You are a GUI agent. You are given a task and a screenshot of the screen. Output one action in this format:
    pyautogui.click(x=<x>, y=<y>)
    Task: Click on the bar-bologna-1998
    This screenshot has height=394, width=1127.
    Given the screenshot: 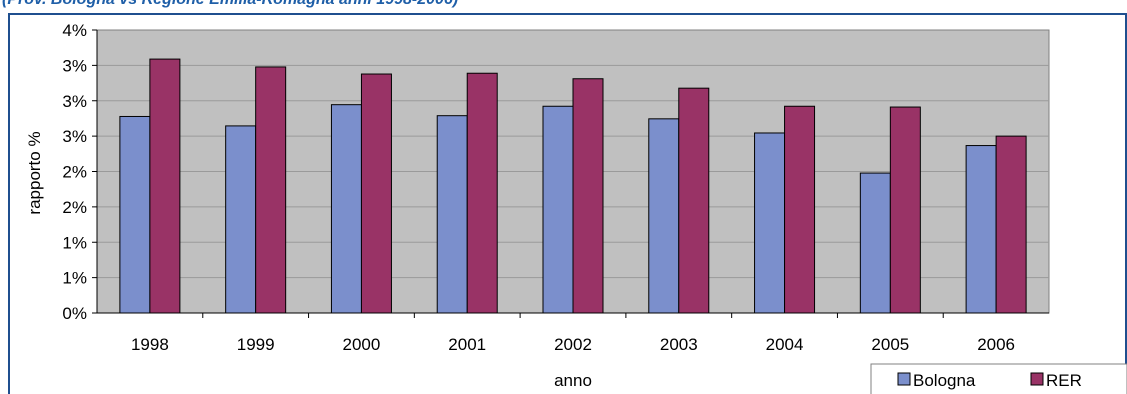 What is the action you would take?
    pyautogui.click(x=135, y=214)
    